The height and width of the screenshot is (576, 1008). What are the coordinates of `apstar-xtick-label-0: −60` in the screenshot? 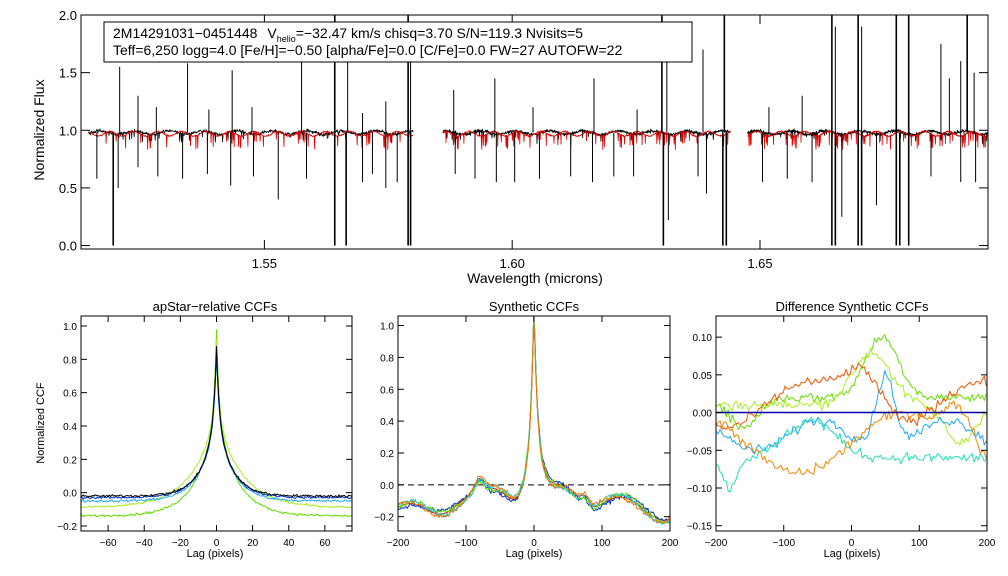 It's located at (108, 543).